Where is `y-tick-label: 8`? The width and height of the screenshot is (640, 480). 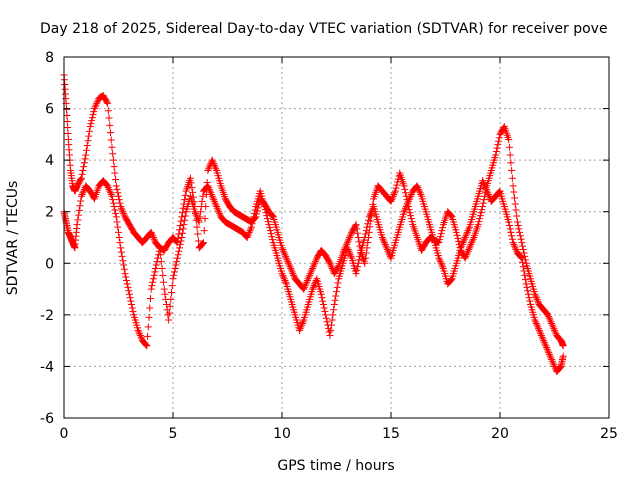
y-tick-label: 8 is located at coordinates (49, 58).